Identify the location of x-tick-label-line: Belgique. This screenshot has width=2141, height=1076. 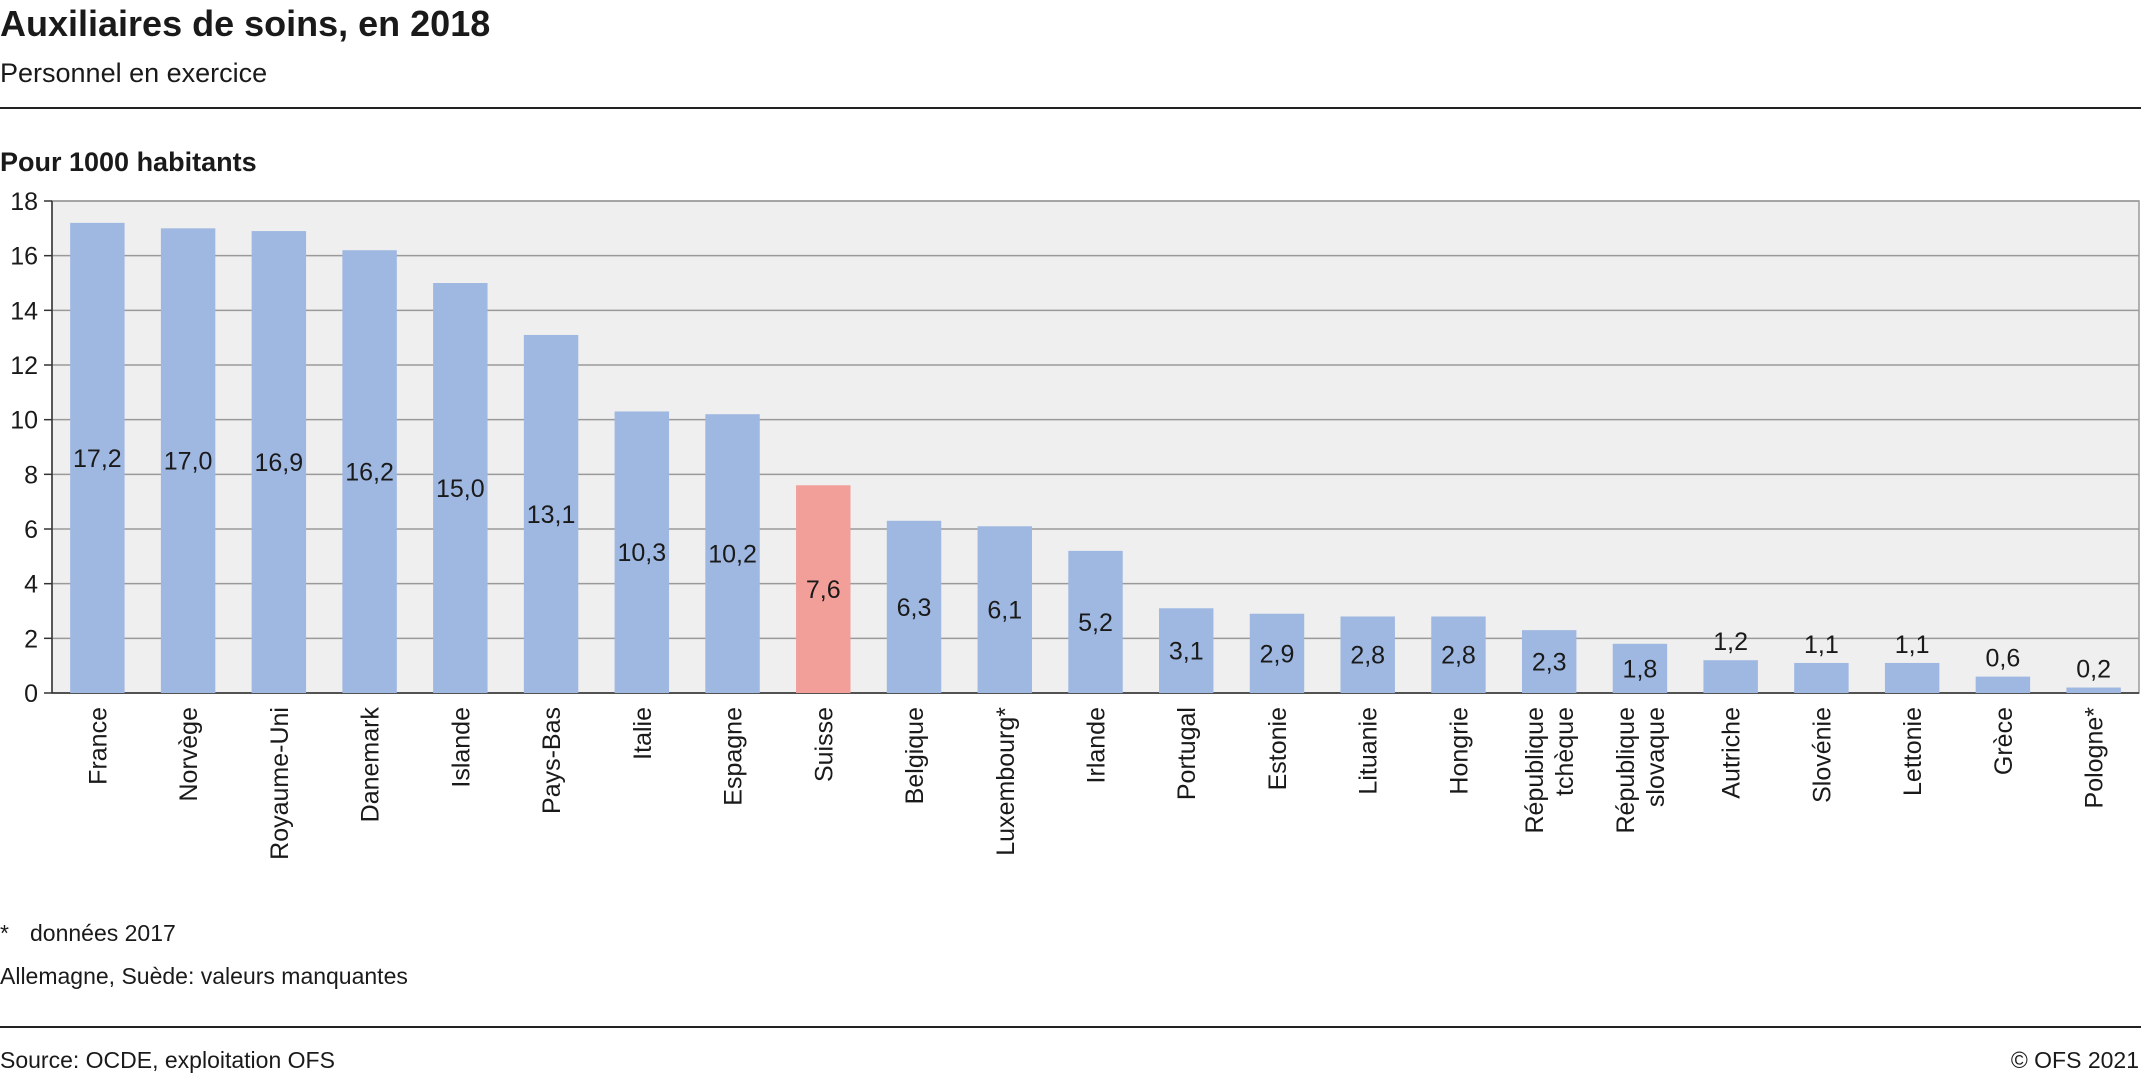
(915, 755).